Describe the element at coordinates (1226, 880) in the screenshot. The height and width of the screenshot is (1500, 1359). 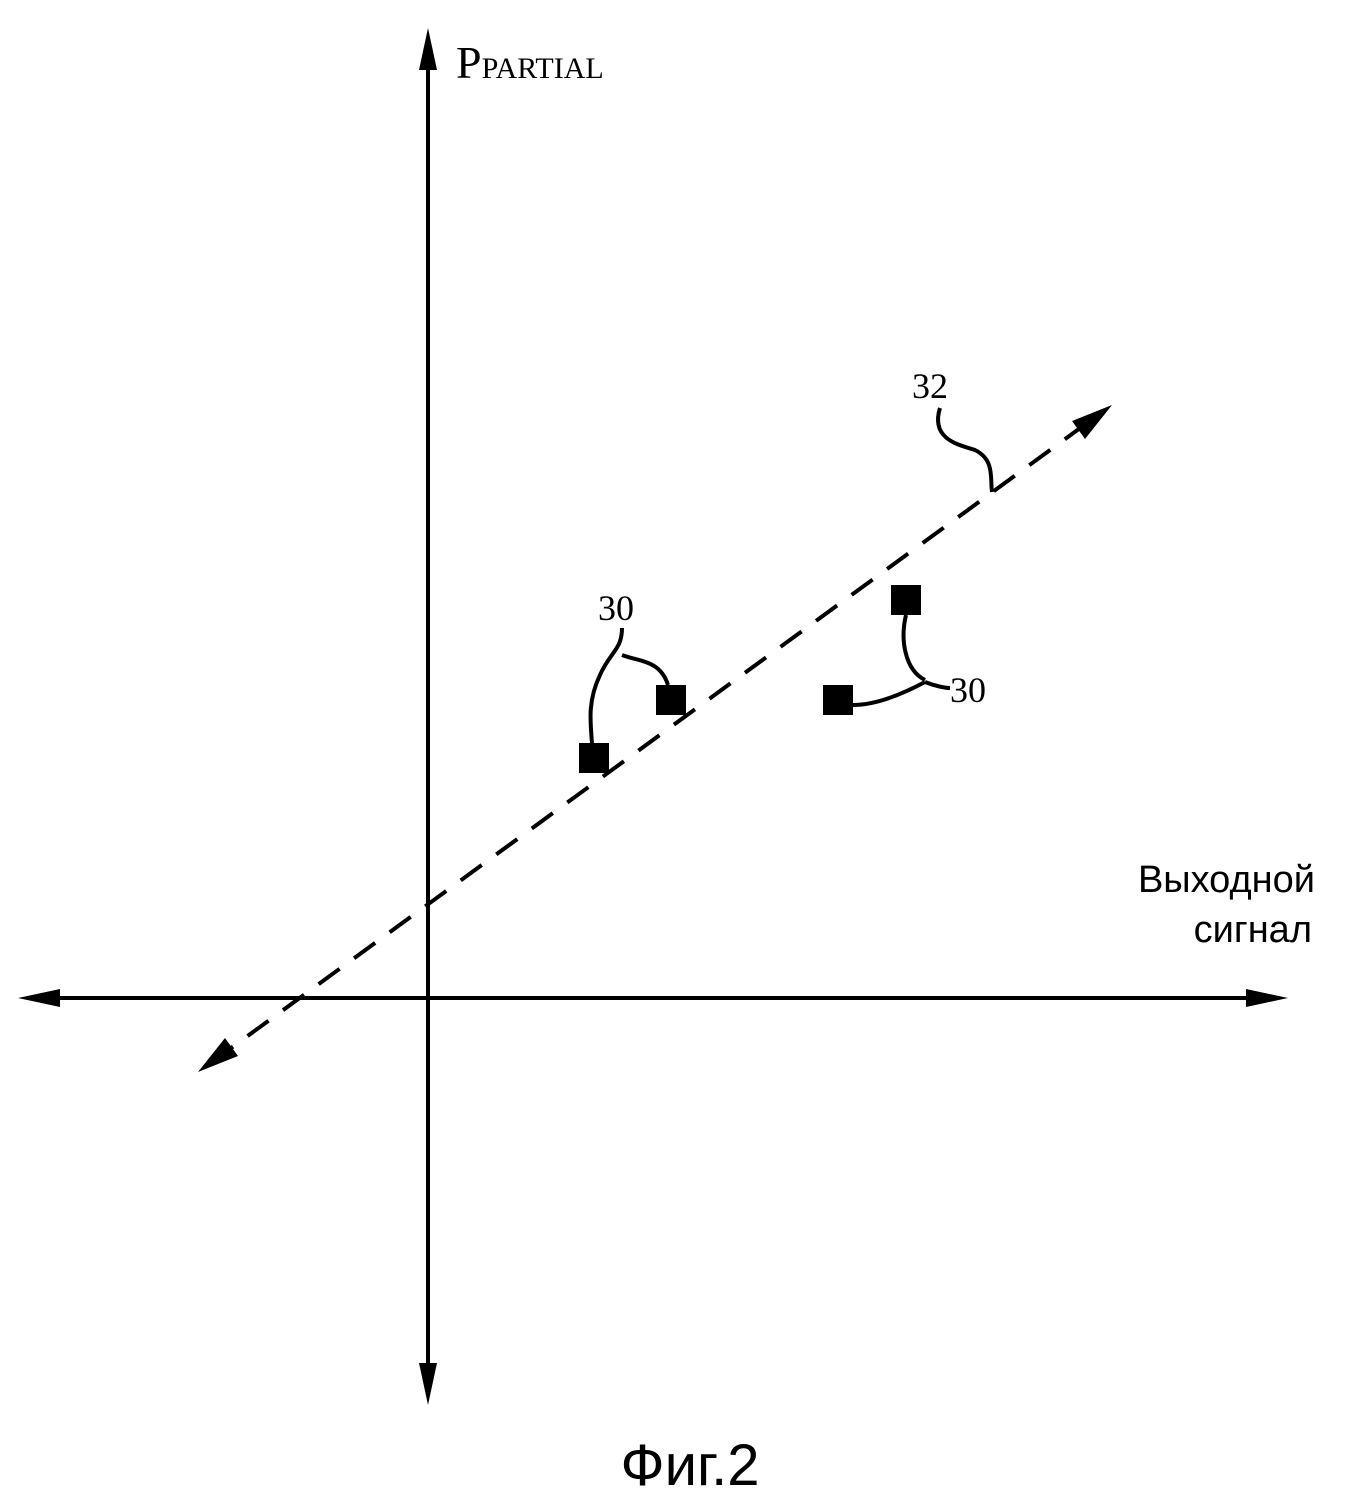
I see `x-axis-label: Выходной` at that location.